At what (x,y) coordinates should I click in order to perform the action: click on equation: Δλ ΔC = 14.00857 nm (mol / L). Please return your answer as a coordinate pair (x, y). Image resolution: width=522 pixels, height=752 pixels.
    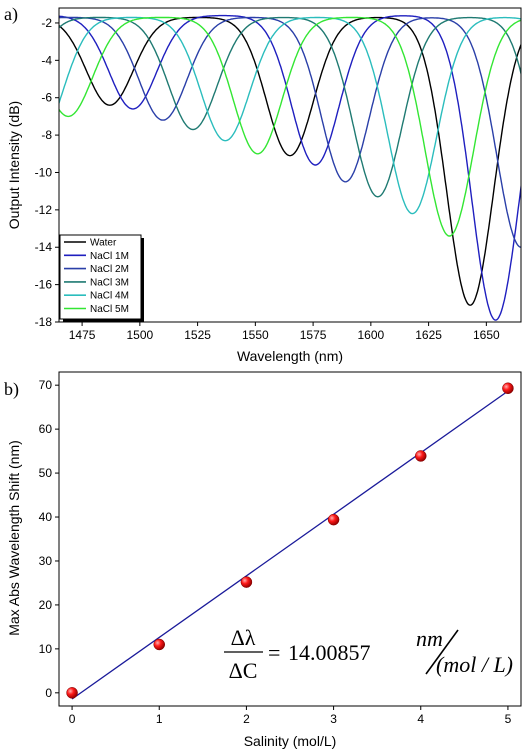
    Looking at the image, I should click on (368, 654).